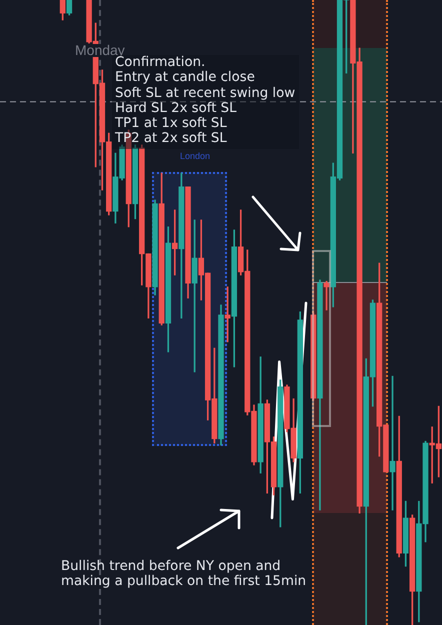  I want to click on annotation: Bullish trend before NY open and making a pullback on the first 15min, so click(183, 574).